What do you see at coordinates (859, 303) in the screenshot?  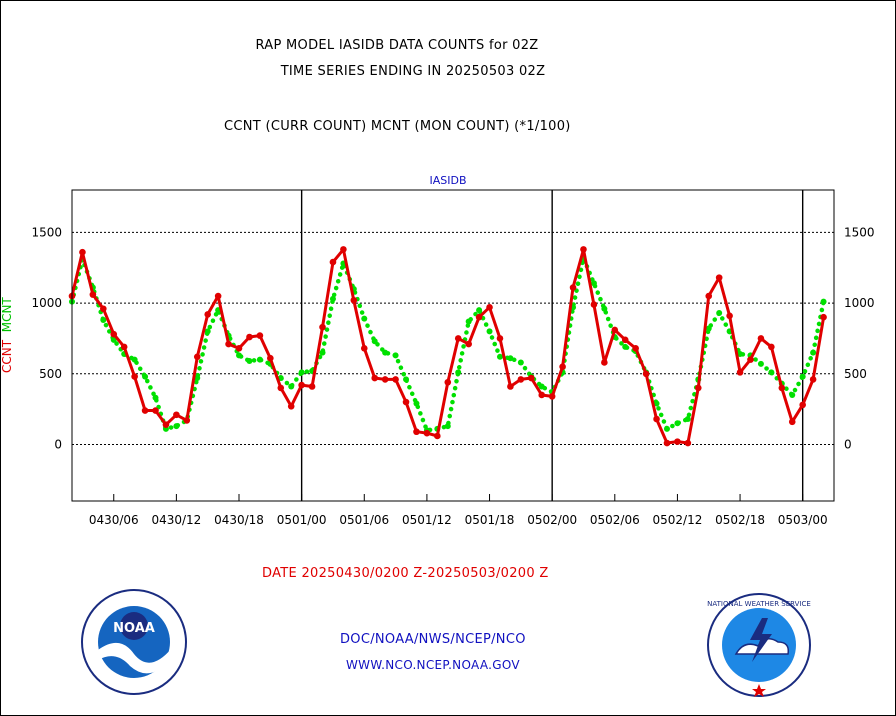 I see `y-tick-label-right: 1000` at bounding box center [859, 303].